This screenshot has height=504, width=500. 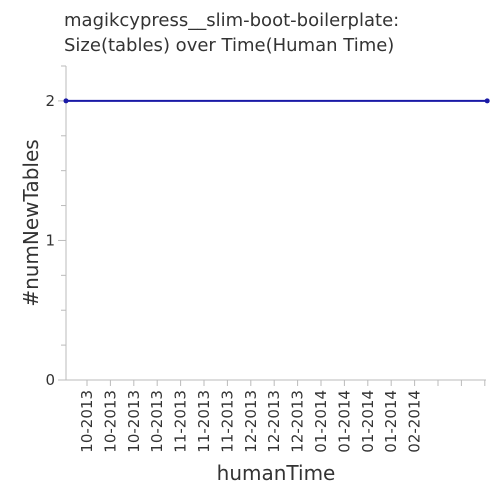 What do you see at coordinates (231, 20) in the screenshot?
I see `chart-title-line-1: magikcypress__slim-boot-boilerplate:` at bounding box center [231, 20].